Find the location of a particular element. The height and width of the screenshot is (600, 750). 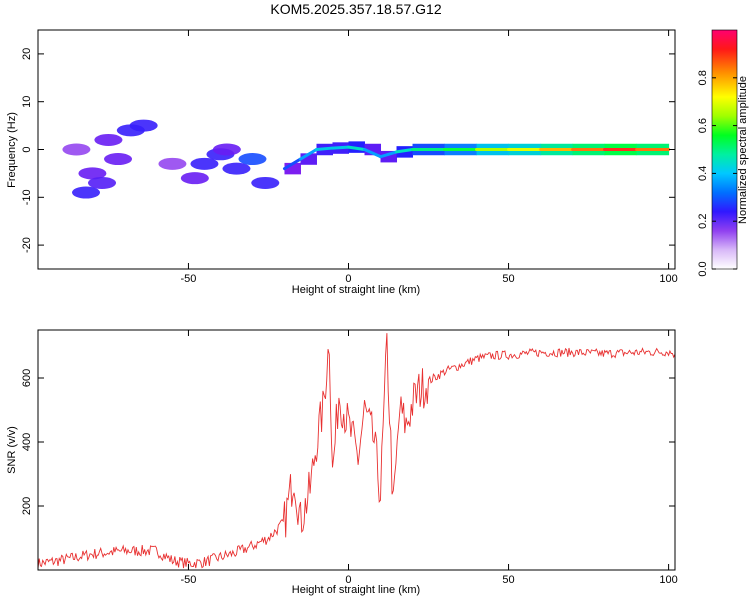

colorbar-gradient is located at coordinates (724, 149).